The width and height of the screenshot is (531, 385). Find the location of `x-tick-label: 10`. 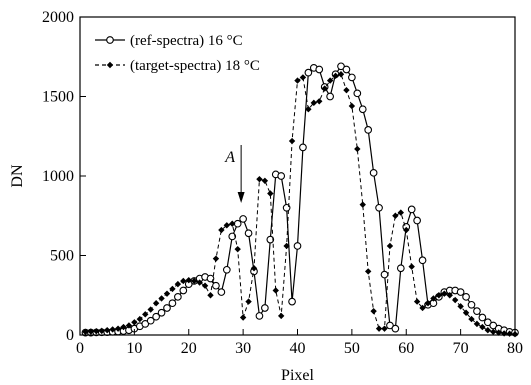

x-tick-label: 10 is located at coordinates (134, 348).